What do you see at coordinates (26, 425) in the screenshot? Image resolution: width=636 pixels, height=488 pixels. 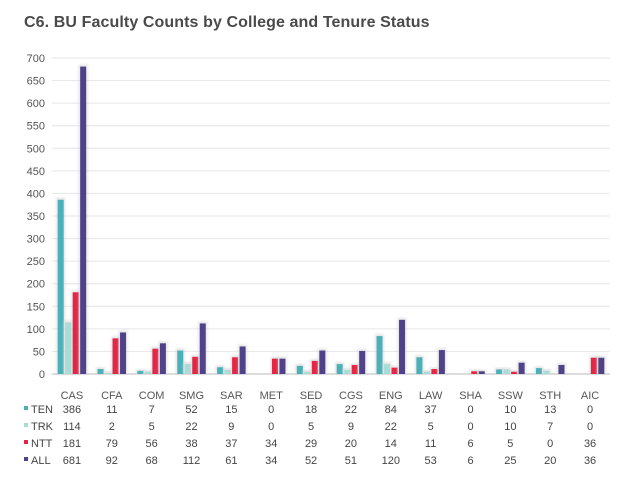 I see `legend-swatch-trk` at bounding box center [26, 425].